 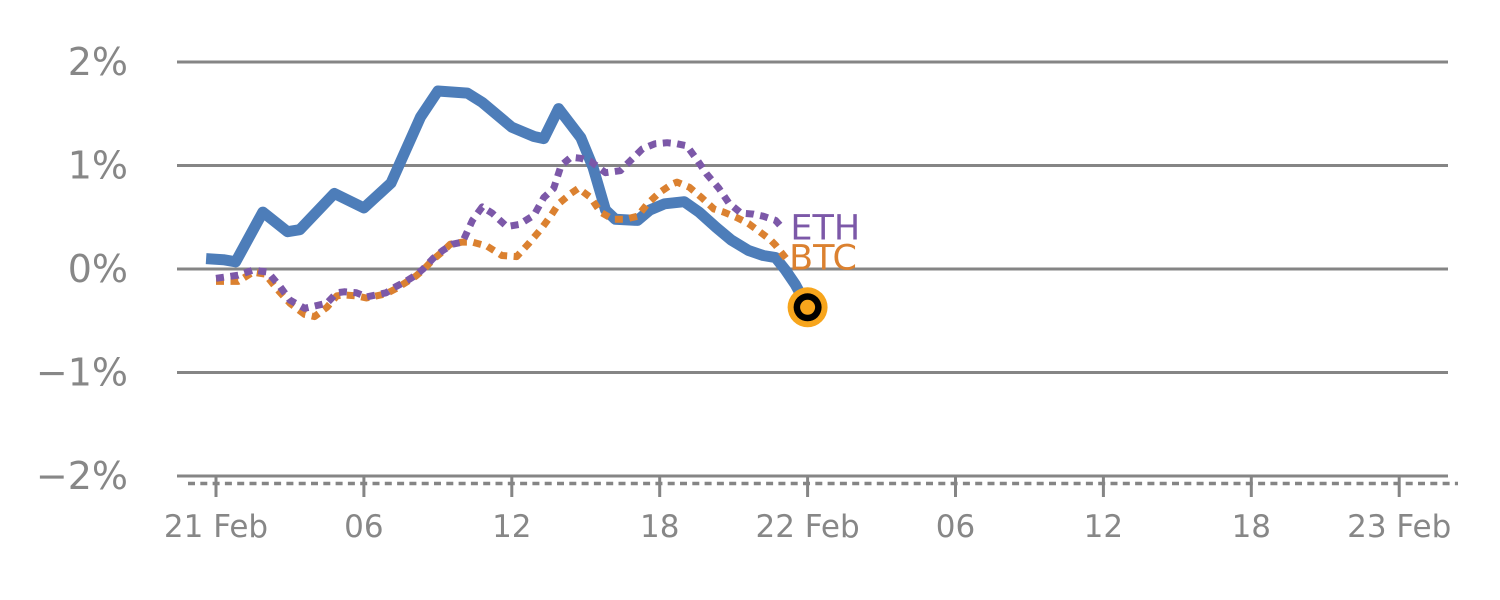 What do you see at coordinates (808, 527) in the screenshot?
I see `x-tick-label: 22 Feb` at bounding box center [808, 527].